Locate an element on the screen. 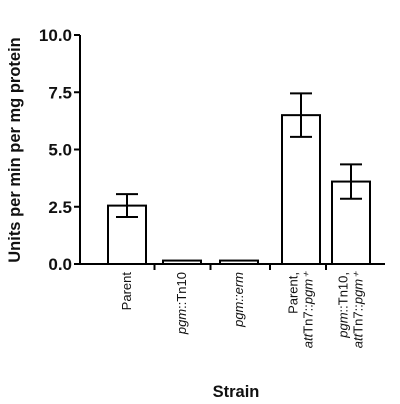 The width and height of the screenshot is (400, 404). y-tick-label: 2.5 is located at coordinates (60, 207).